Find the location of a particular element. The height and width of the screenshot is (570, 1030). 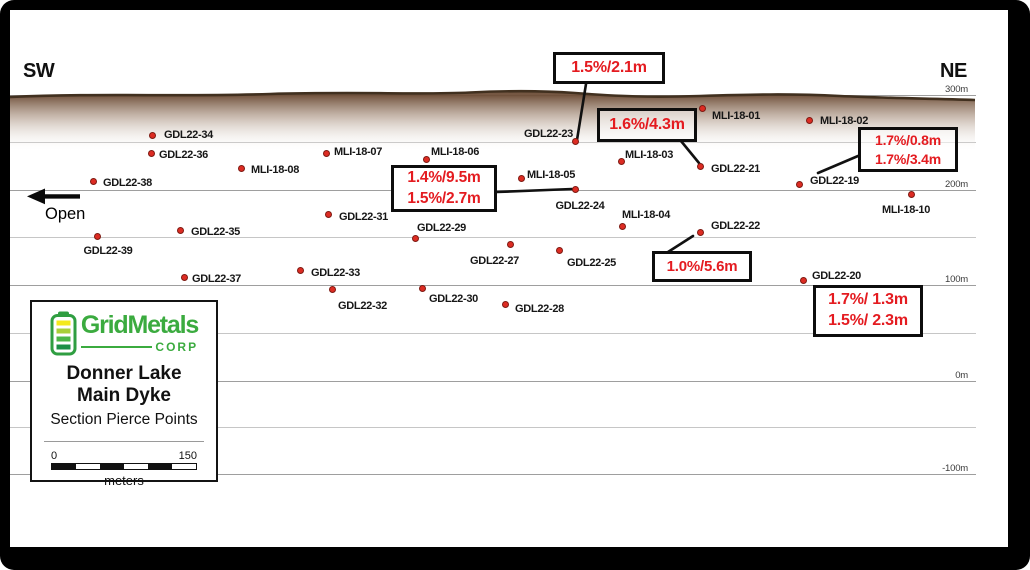

pierce-point-label: GDL22-39 is located at coordinates (108, 251).